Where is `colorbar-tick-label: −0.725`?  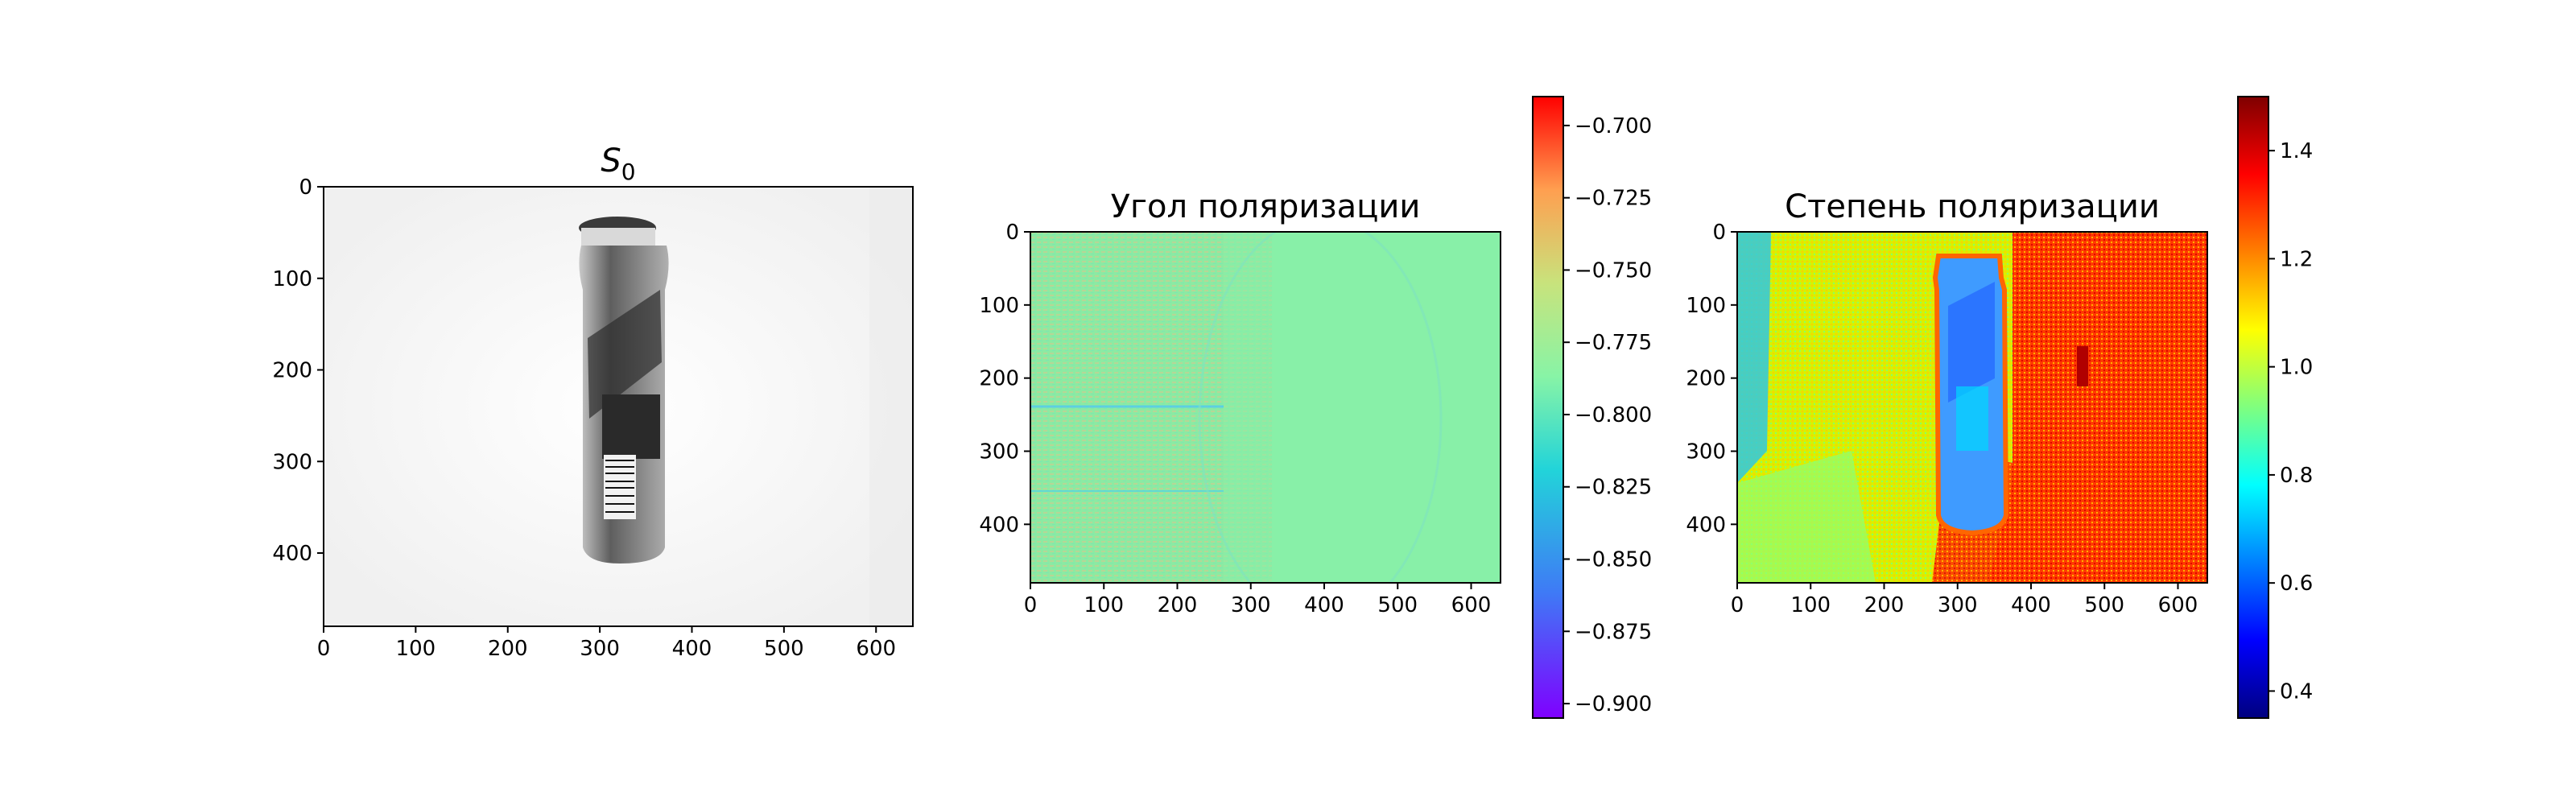
colorbar-tick-label: −0.725 is located at coordinates (1613, 199).